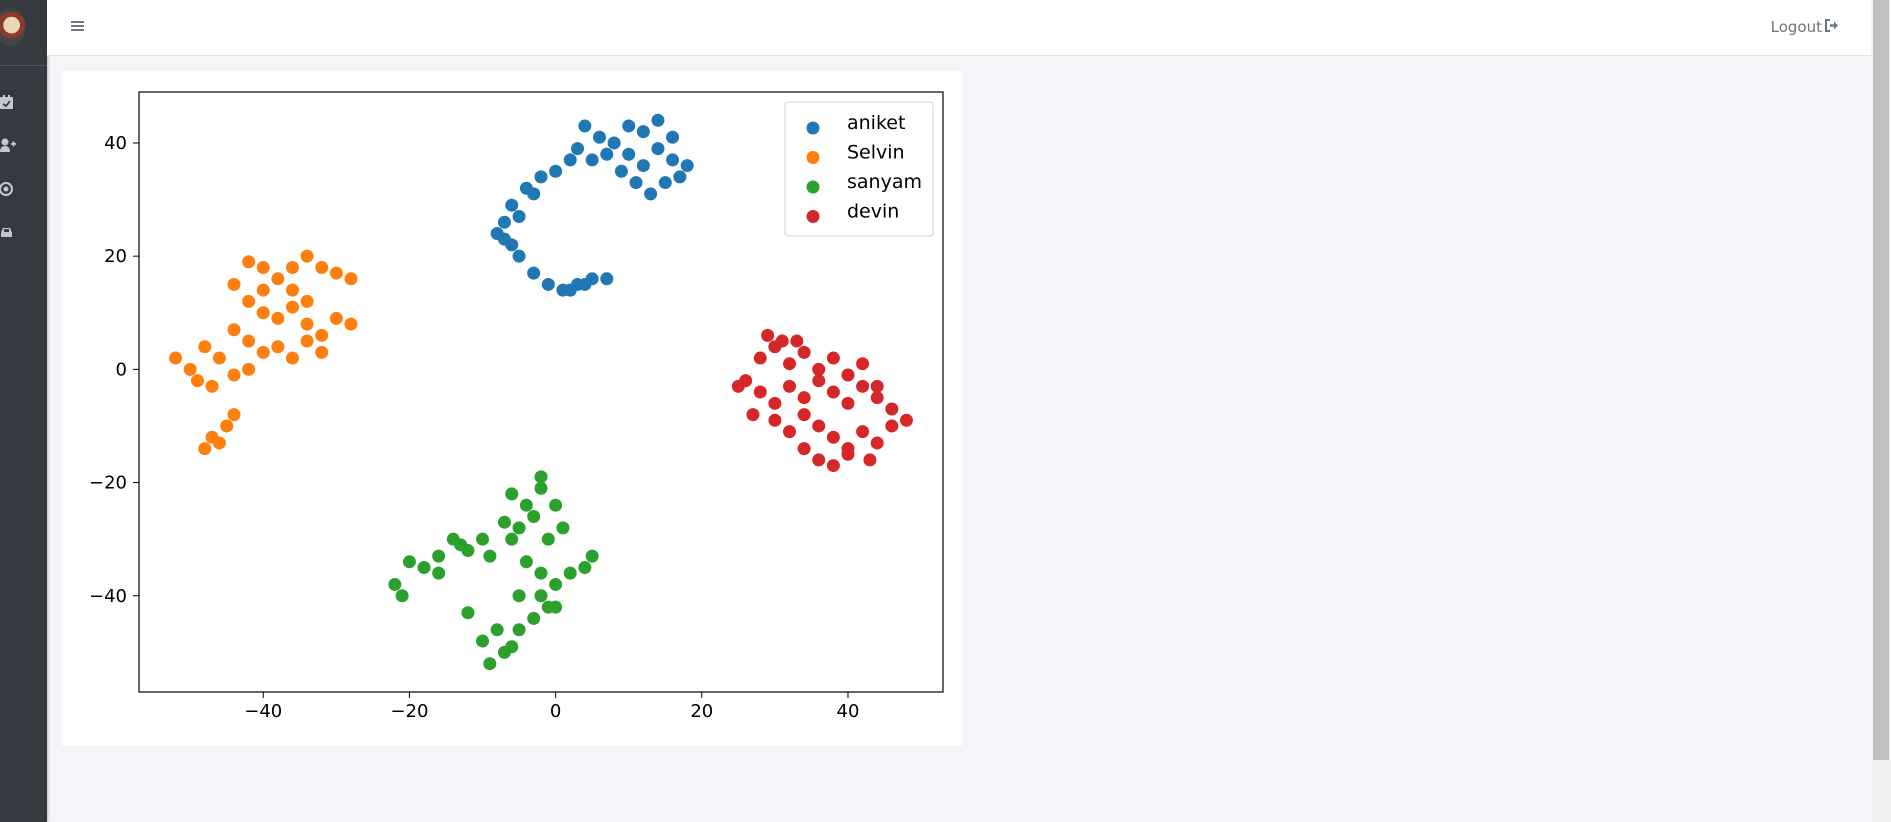  Describe the element at coordinates (8, 145) in the screenshot. I see `user-plus-icon` at that location.